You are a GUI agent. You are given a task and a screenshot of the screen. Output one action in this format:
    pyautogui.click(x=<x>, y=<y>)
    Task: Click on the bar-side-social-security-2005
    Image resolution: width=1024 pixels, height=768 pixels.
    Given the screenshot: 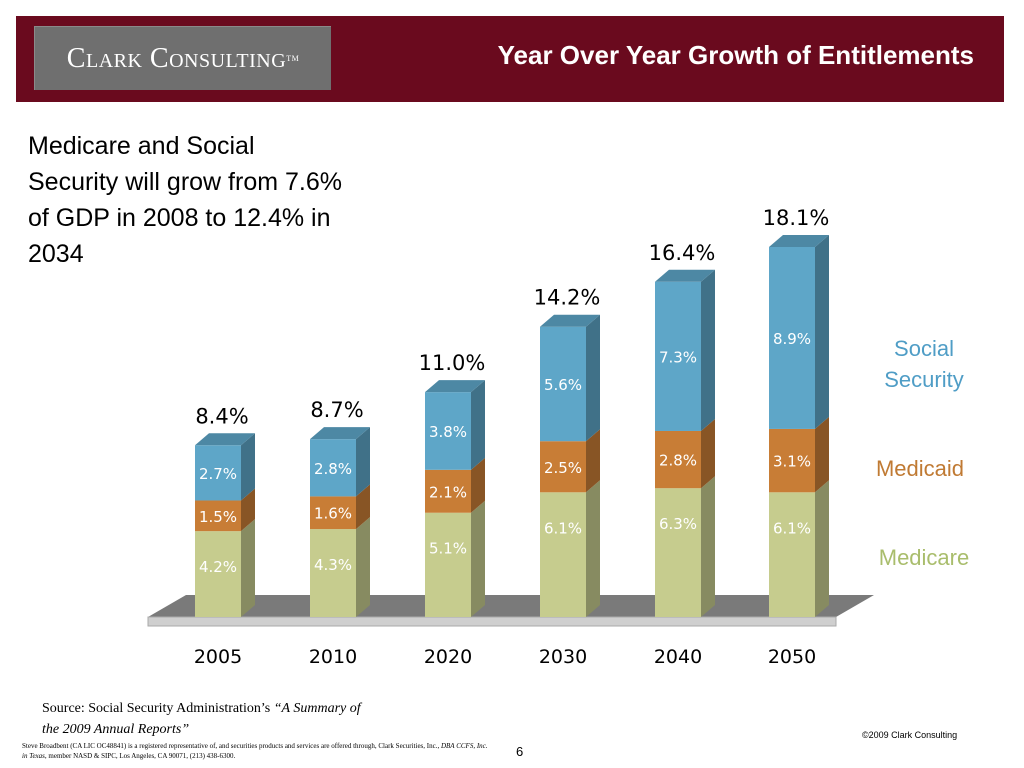 What is the action you would take?
    pyautogui.click(x=248, y=467)
    